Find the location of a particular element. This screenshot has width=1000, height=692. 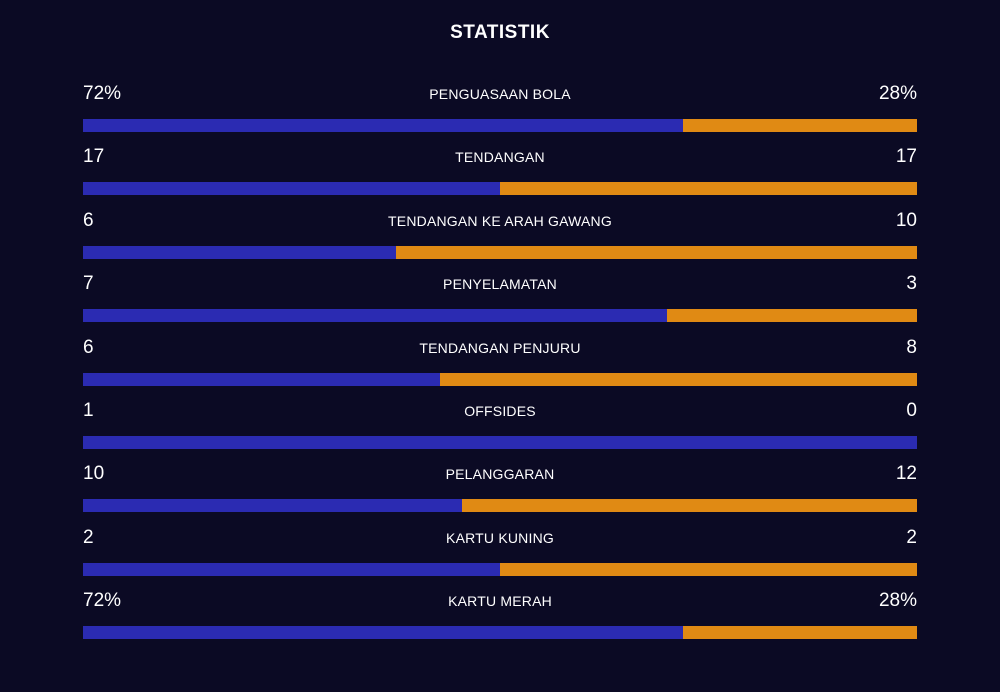

stat-row-header: 17 TENDANGAN 17 is located at coordinates (500, 158).